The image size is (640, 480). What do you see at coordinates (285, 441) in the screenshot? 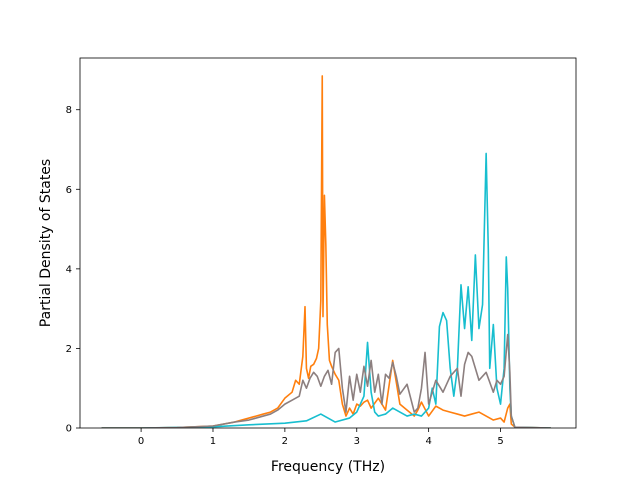
I see `x-tick-label-2: 2` at bounding box center [285, 441].